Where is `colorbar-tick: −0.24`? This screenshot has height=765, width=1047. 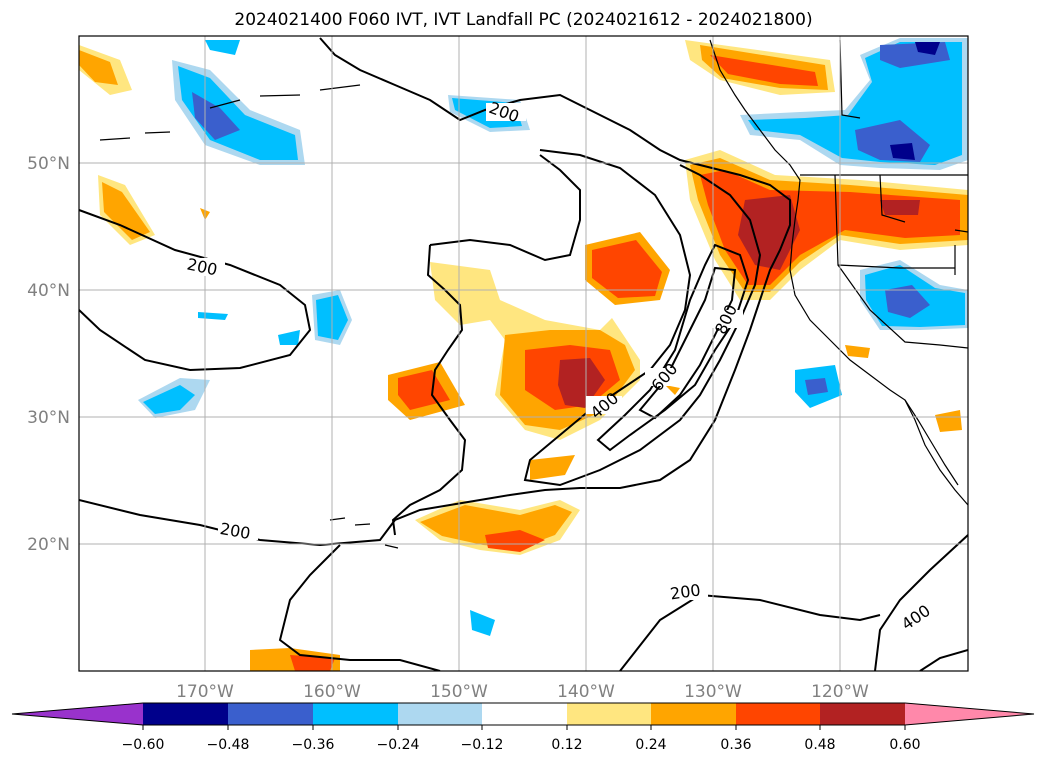 colorbar-tick: −0.24 is located at coordinates (398, 745).